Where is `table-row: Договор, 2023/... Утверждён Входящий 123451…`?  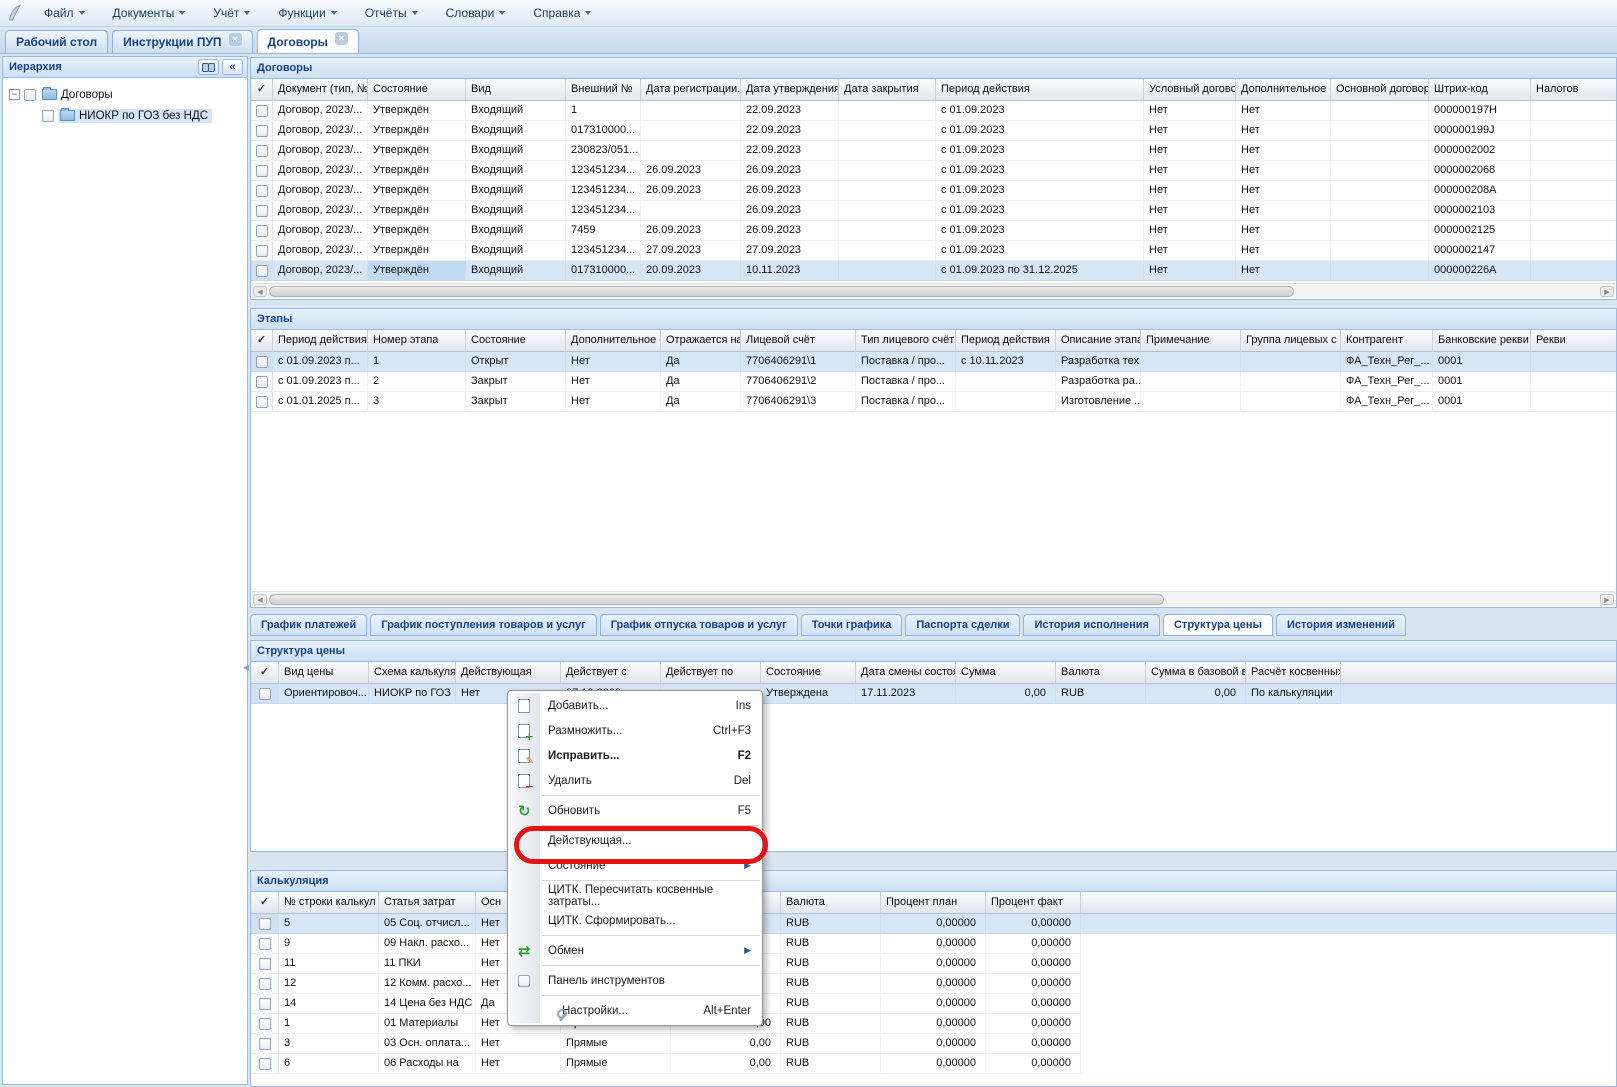
table-row: Договор, 2023/... Утверждён Входящий 123451… is located at coordinates (933, 191).